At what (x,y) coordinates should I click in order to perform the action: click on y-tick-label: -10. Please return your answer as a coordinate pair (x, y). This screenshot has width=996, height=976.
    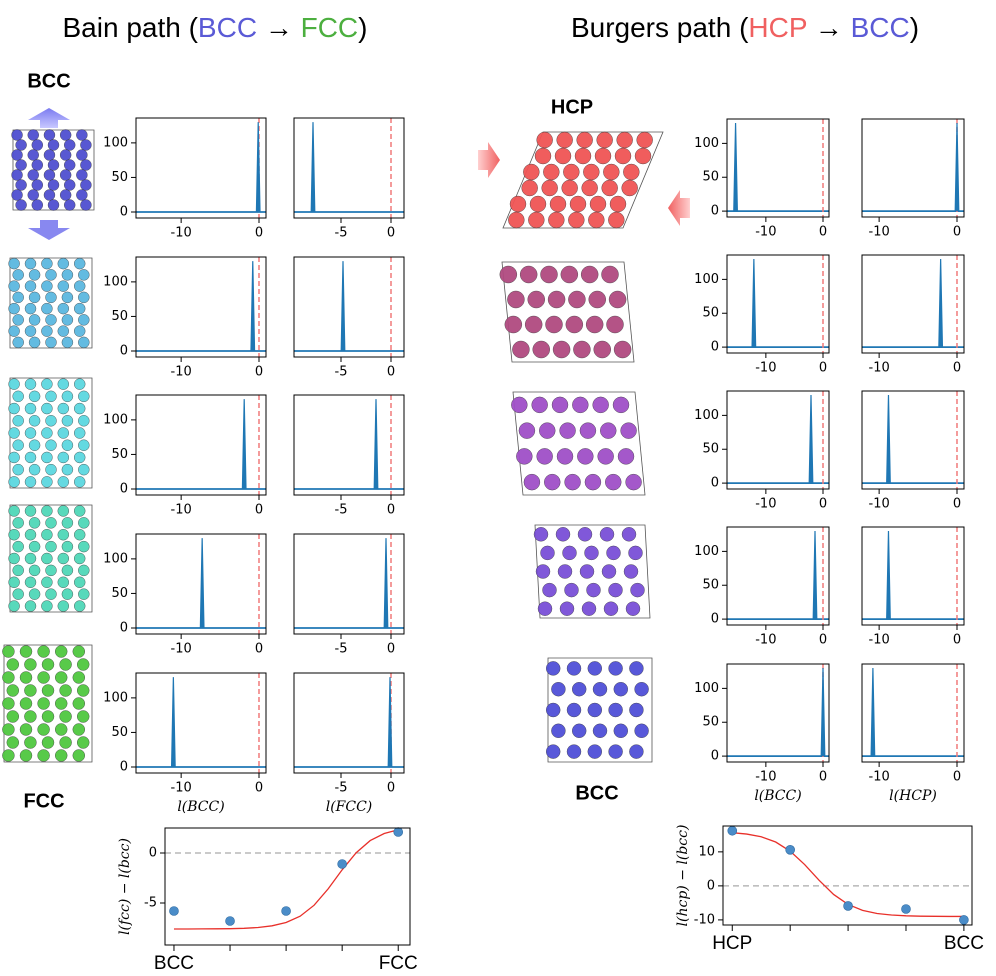
    Looking at the image, I should click on (704, 919).